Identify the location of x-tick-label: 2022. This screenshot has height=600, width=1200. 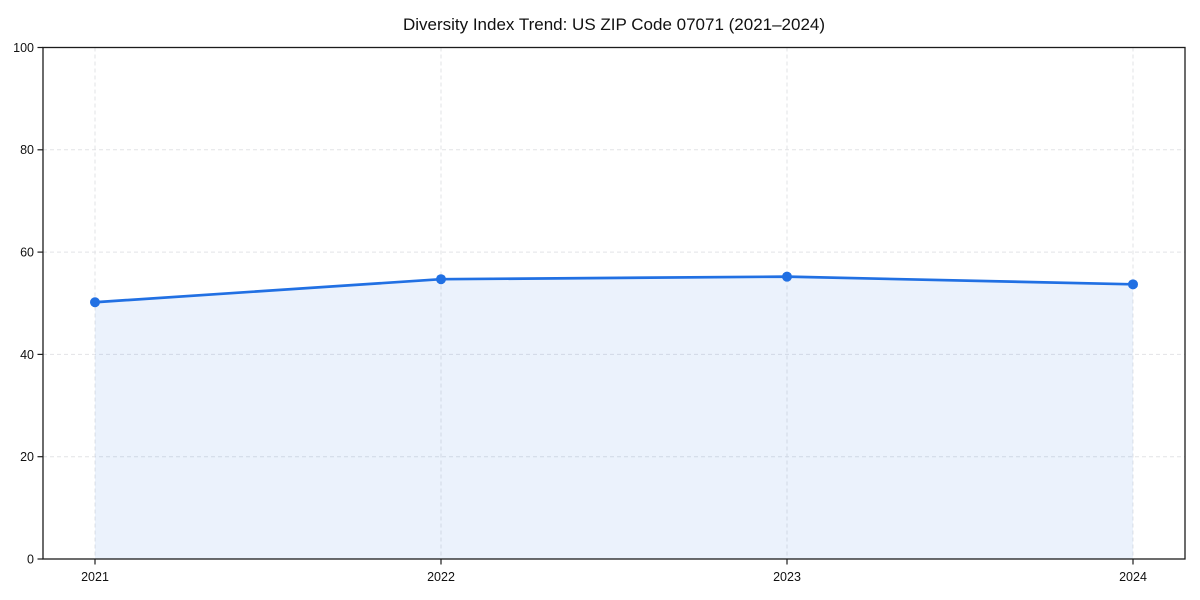
(441, 577).